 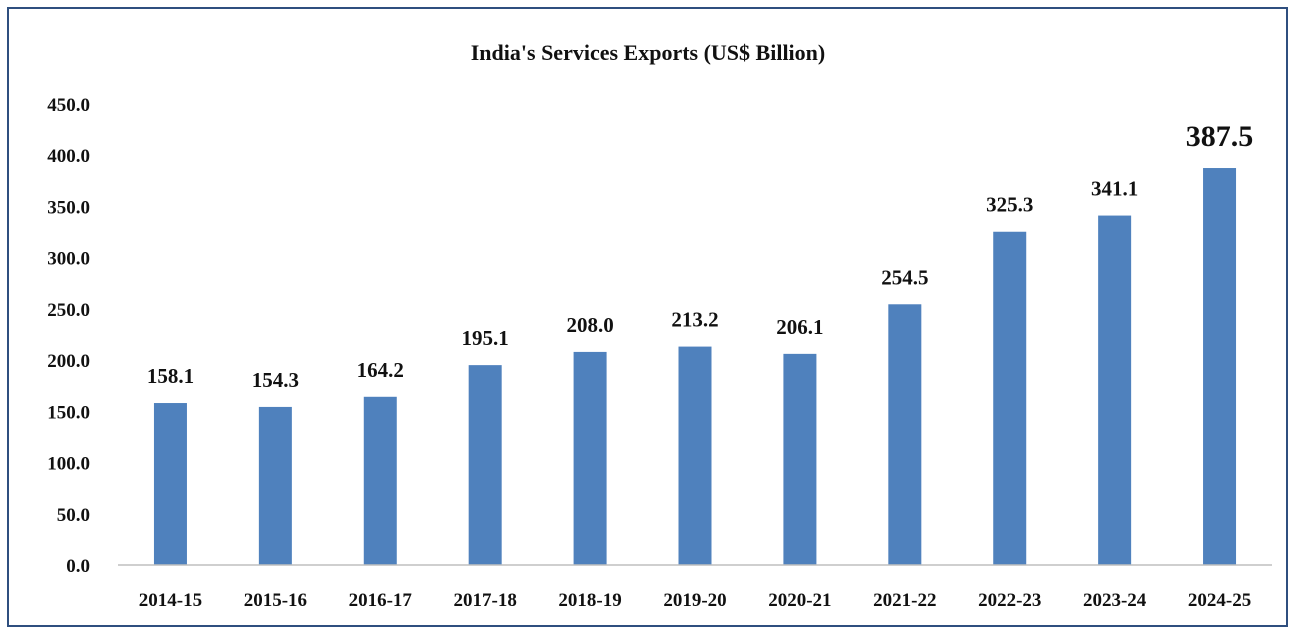 I want to click on y-tick-label: 100.0, so click(x=68, y=464).